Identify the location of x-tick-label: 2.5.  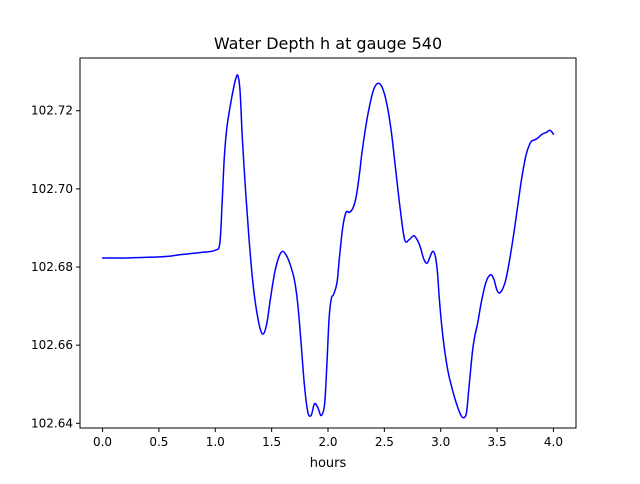
(384, 442).